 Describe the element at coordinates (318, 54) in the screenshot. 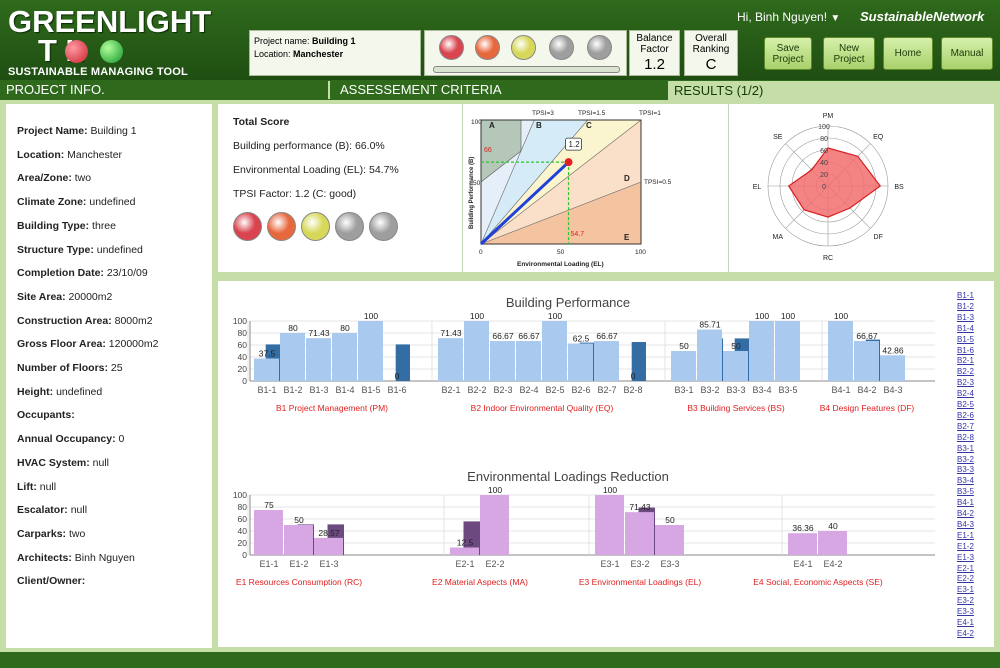

I see `location-value: Manchester` at that location.